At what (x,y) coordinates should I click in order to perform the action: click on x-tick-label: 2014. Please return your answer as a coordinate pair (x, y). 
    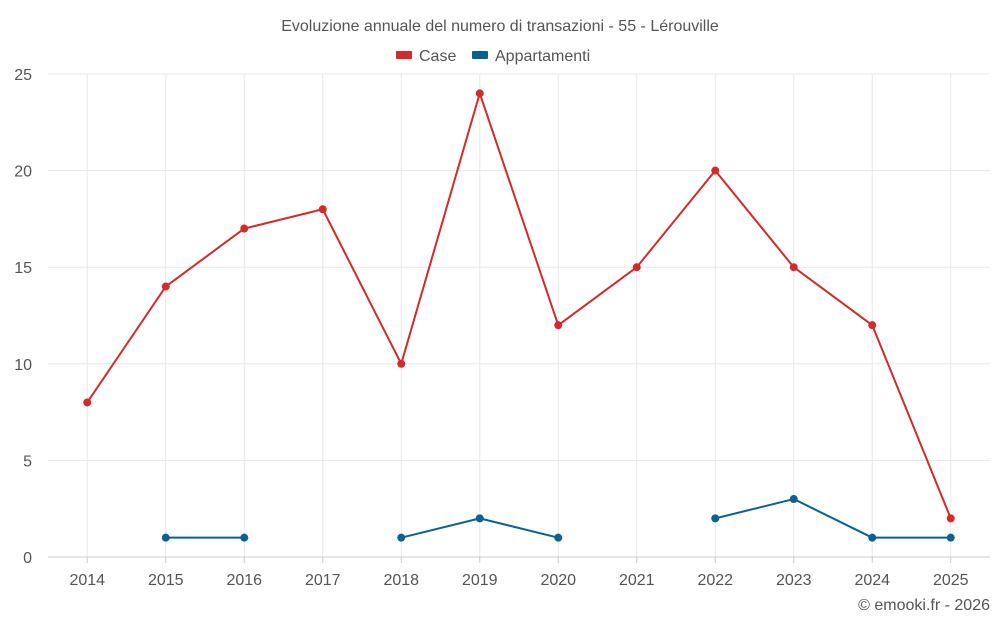
    Looking at the image, I should click on (87, 580).